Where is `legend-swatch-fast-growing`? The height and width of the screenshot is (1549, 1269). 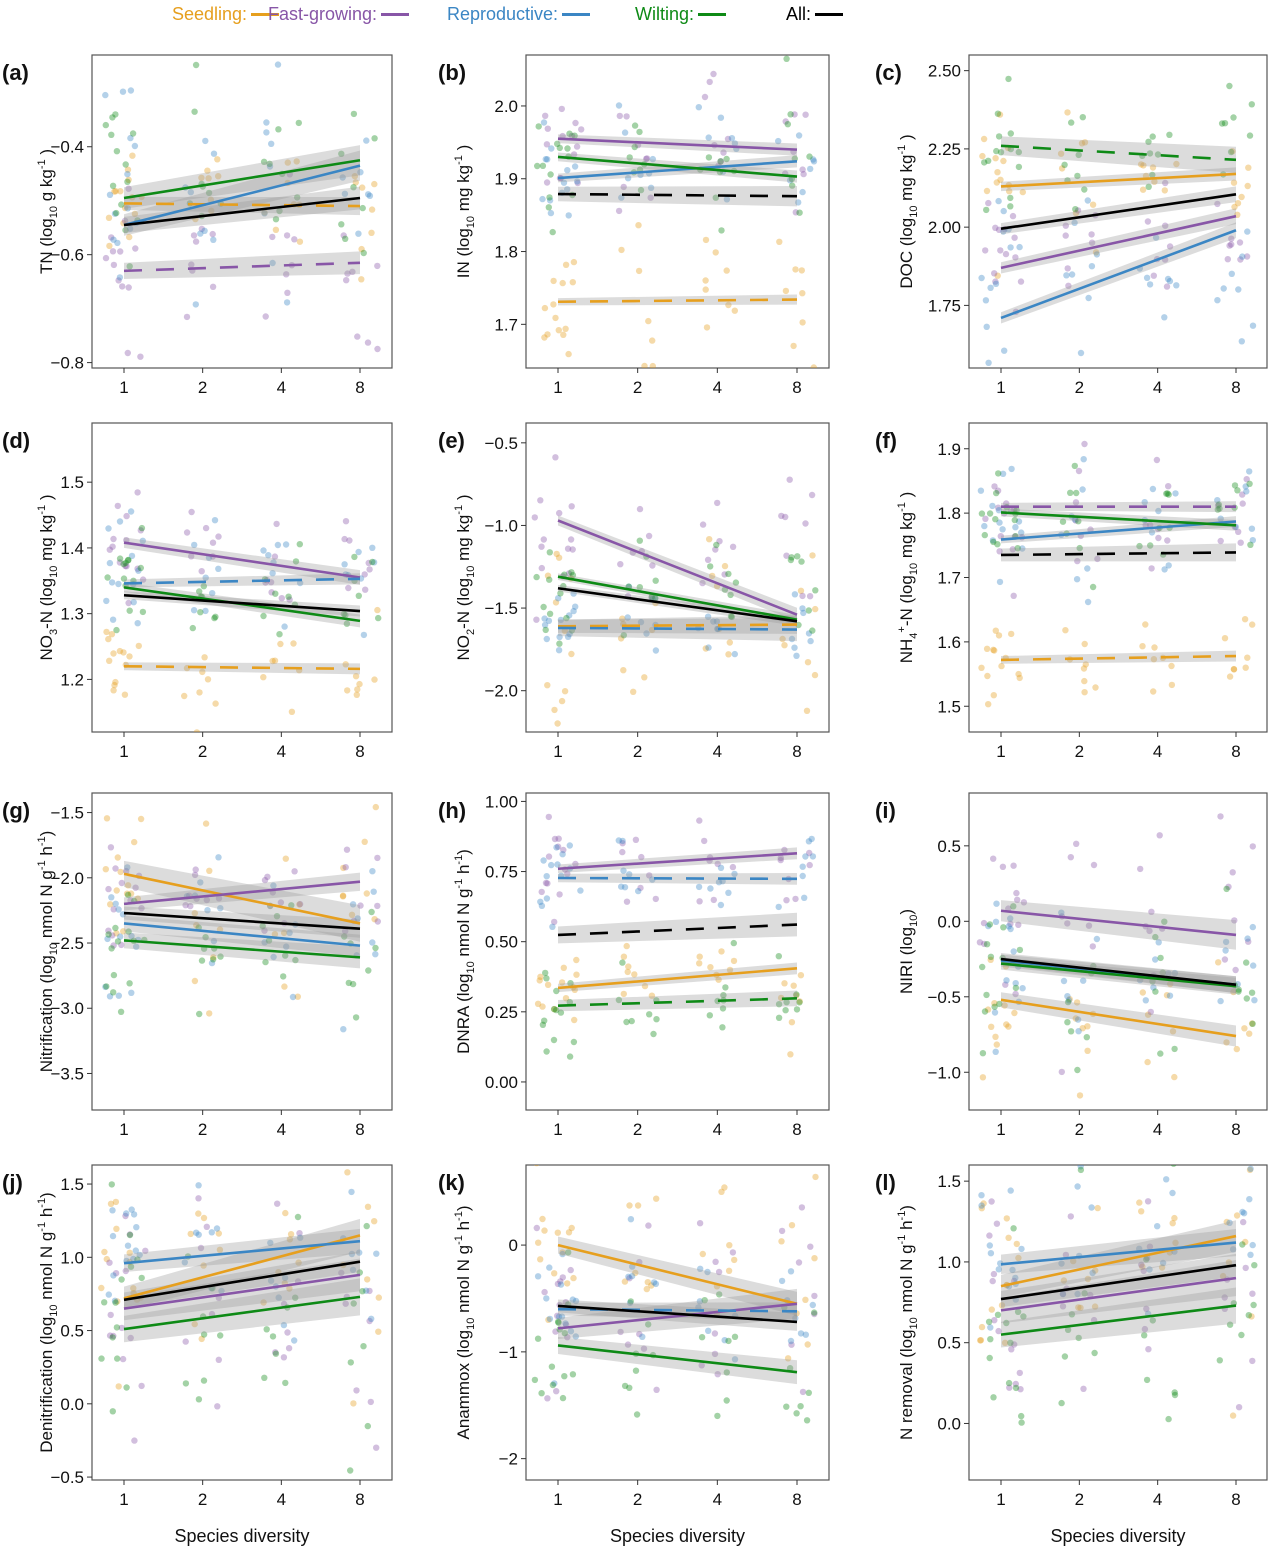 legend-swatch-fast-growing is located at coordinates (395, 14).